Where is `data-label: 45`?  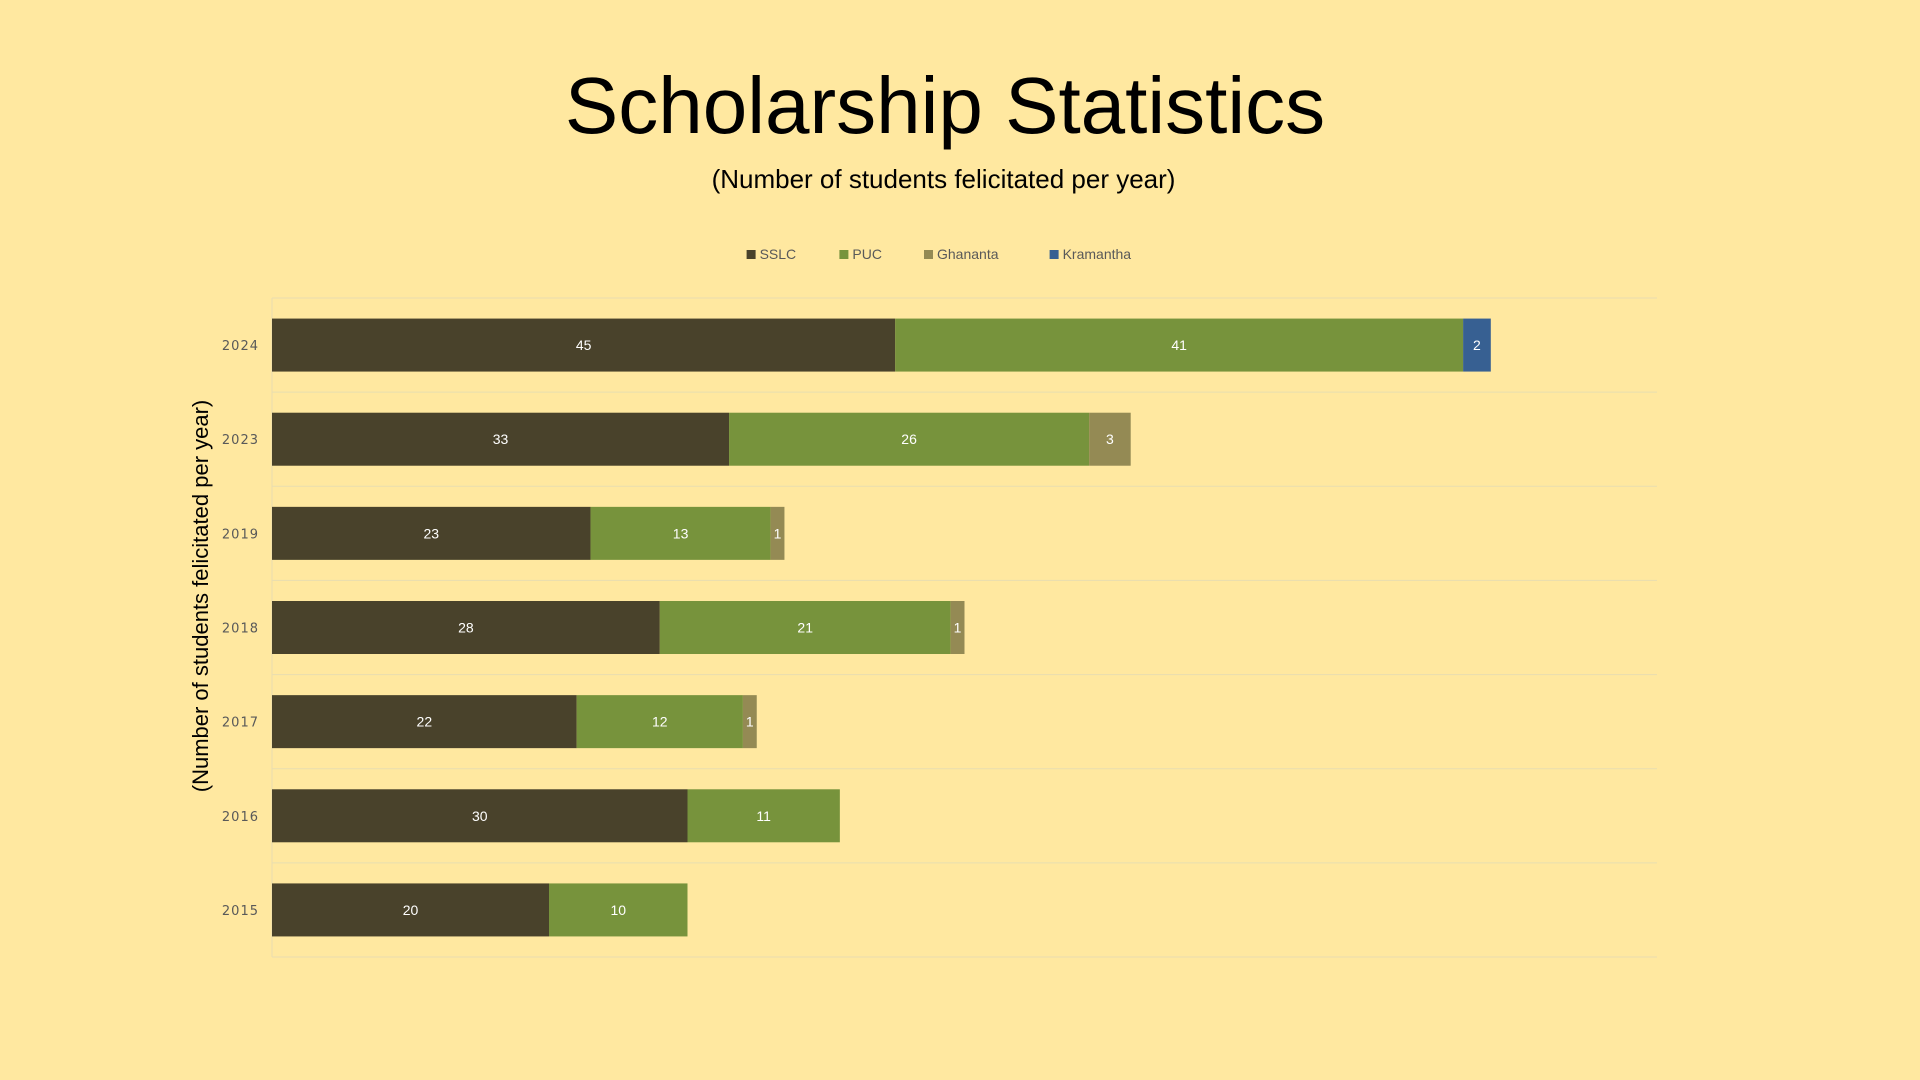
data-label: 45 is located at coordinates (584, 345).